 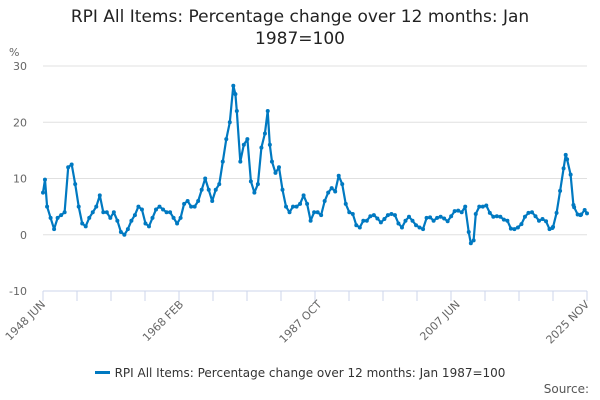 What do you see at coordinates (20, 179) in the screenshot?
I see `y-tick-label: 10` at bounding box center [20, 179].